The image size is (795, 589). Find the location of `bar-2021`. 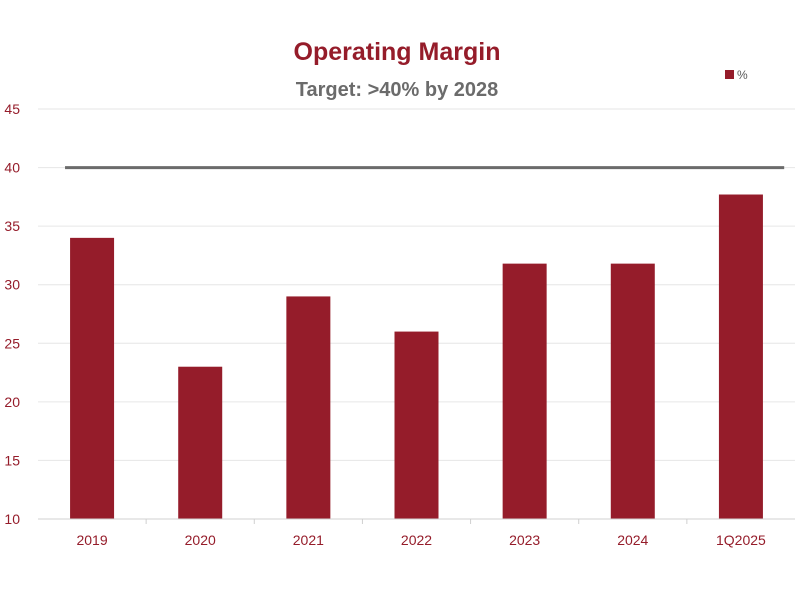

bar-2021 is located at coordinates (308, 407).